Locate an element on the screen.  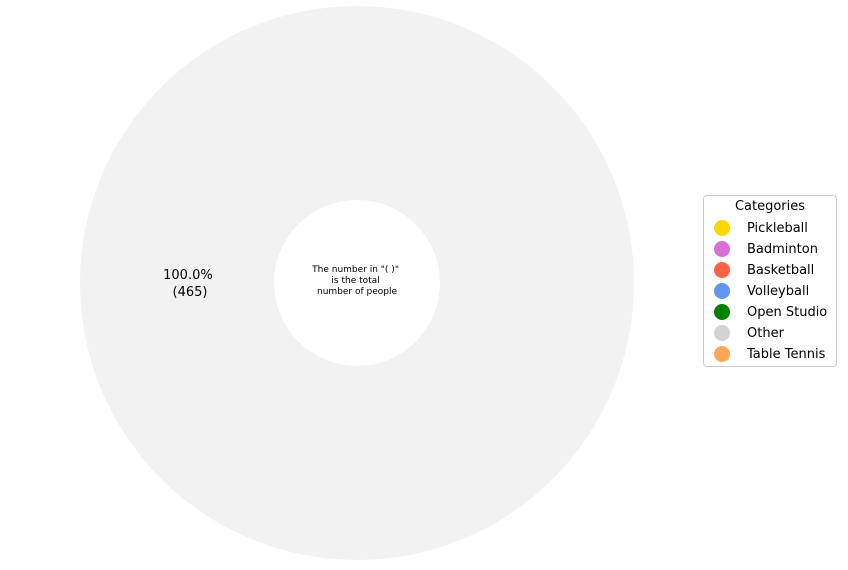
slice-label: 100.0% (465) is located at coordinates (190, 284).